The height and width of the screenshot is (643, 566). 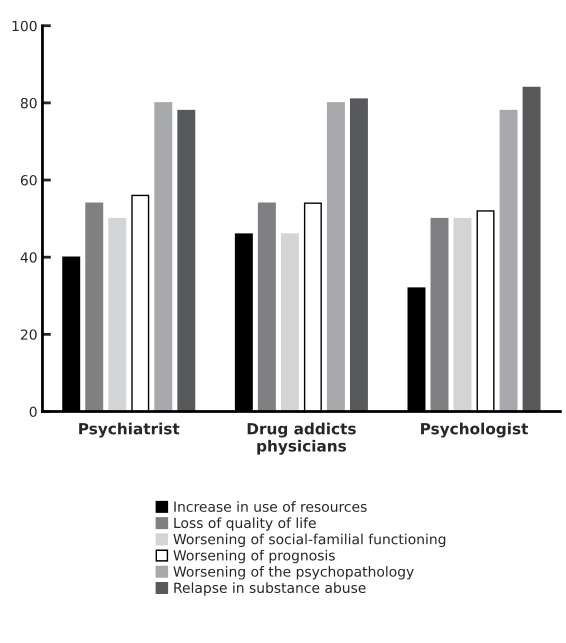 I want to click on legend-label: Worsening of the psychopathology, so click(x=293, y=573).